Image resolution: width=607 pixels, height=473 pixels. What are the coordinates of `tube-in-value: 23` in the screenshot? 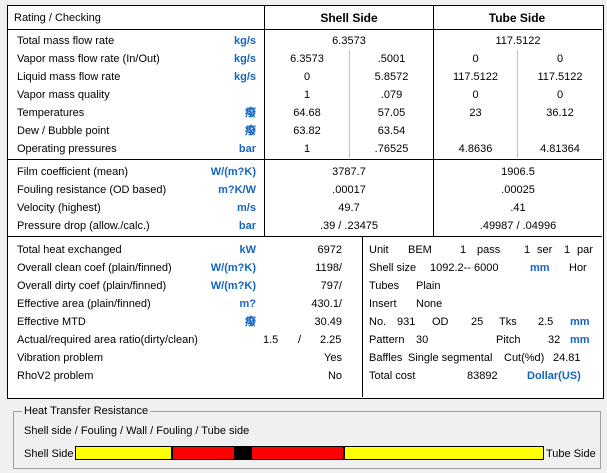 It's located at (475, 113).